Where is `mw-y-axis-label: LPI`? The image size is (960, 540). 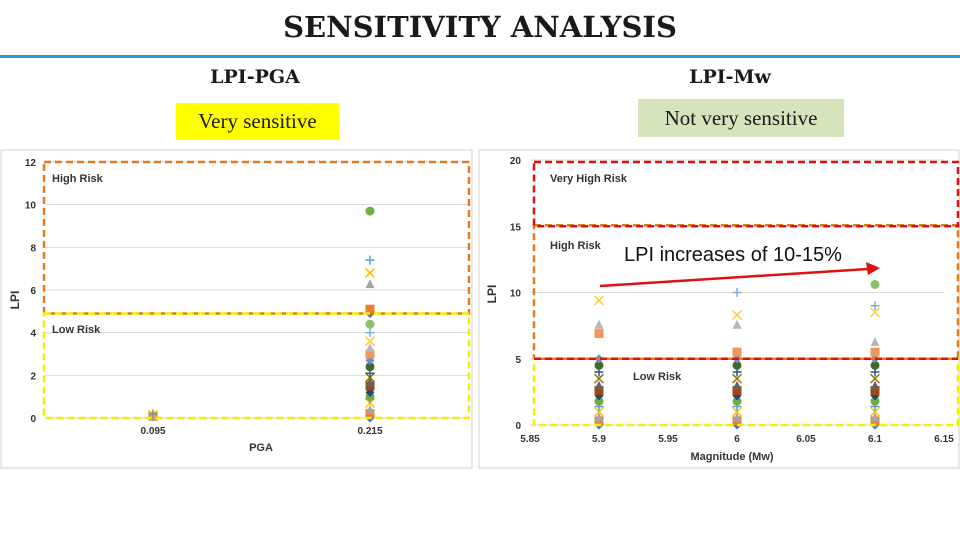
mw-y-axis-label: LPI is located at coordinates (492, 294).